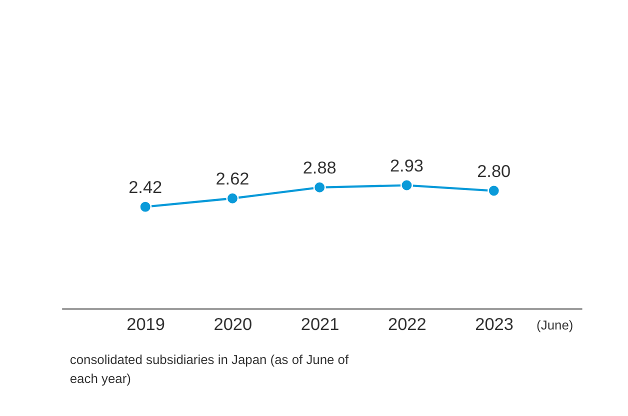 This screenshot has width=628, height=416. I want to click on data-label: 2.88, so click(319, 168).